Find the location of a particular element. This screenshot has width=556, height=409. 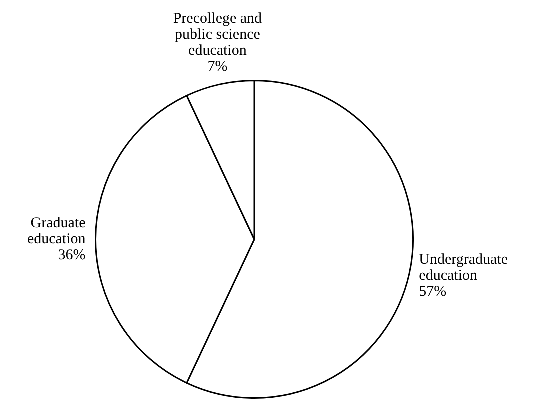

slice-label: Graduate education is located at coordinates (56, 231).